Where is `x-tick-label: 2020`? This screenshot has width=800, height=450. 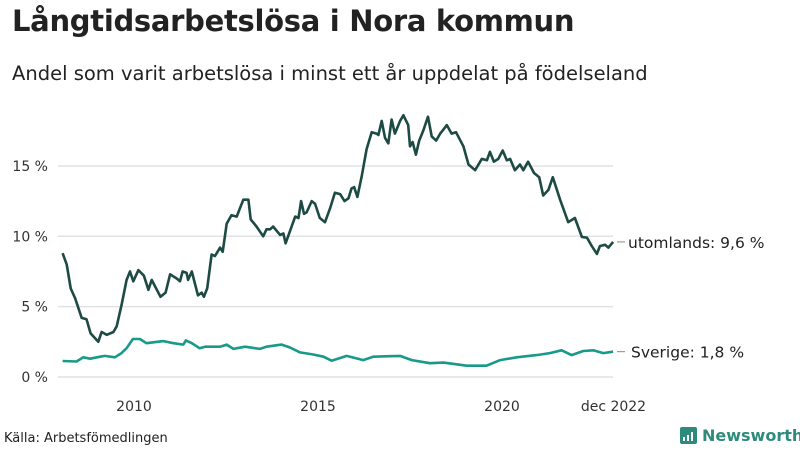 x-tick-label: 2020 is located at coordinates (502, 407).